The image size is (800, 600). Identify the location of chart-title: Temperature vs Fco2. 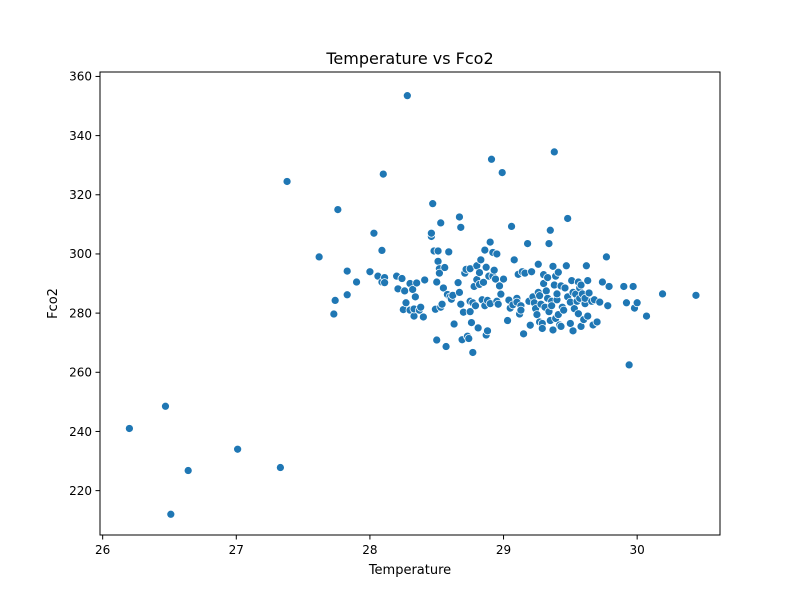
(409, 58).